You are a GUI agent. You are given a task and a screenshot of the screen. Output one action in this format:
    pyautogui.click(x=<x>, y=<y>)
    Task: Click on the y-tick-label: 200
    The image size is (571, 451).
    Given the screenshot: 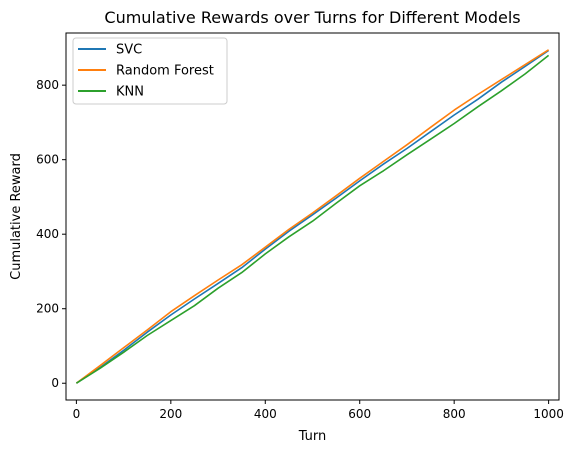 What is the action you would take?
    pyautogui.click(x=47, y=309)
    